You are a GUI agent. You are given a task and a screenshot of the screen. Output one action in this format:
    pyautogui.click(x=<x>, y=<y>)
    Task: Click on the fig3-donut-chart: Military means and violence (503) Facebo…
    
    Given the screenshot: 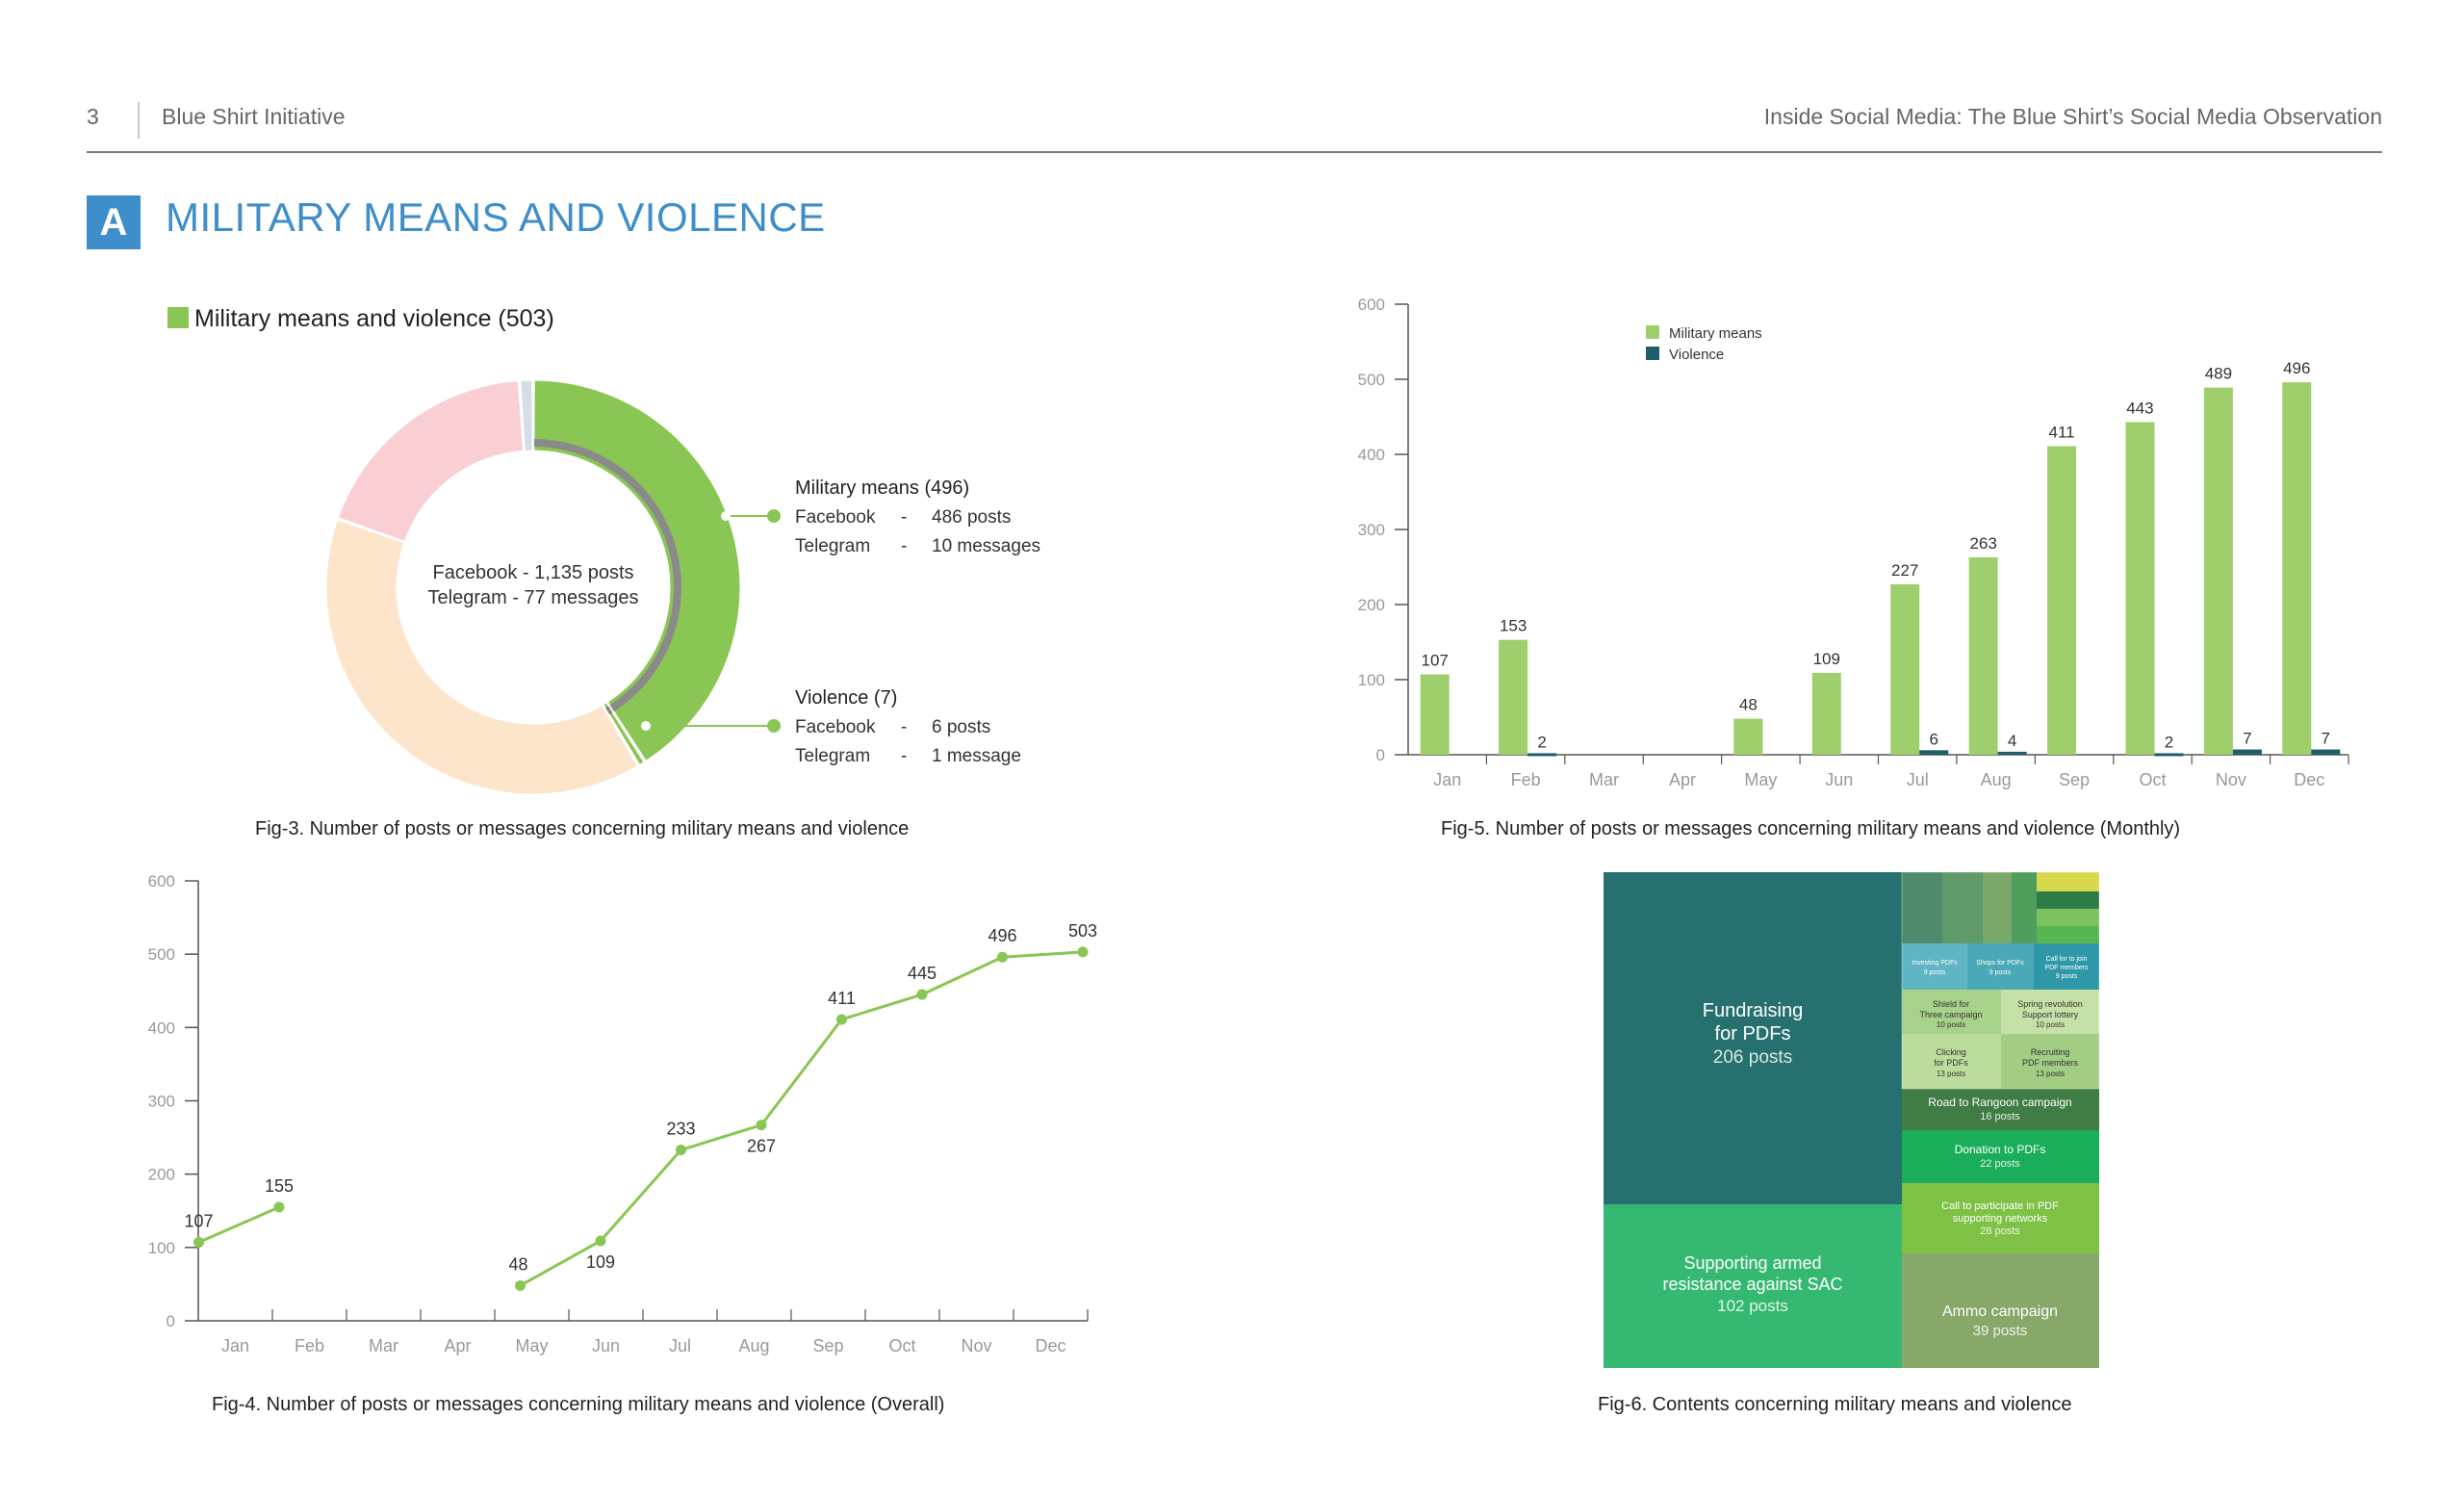 What is the action you would take?
    pyautogui.click(x=603, y=550)
    